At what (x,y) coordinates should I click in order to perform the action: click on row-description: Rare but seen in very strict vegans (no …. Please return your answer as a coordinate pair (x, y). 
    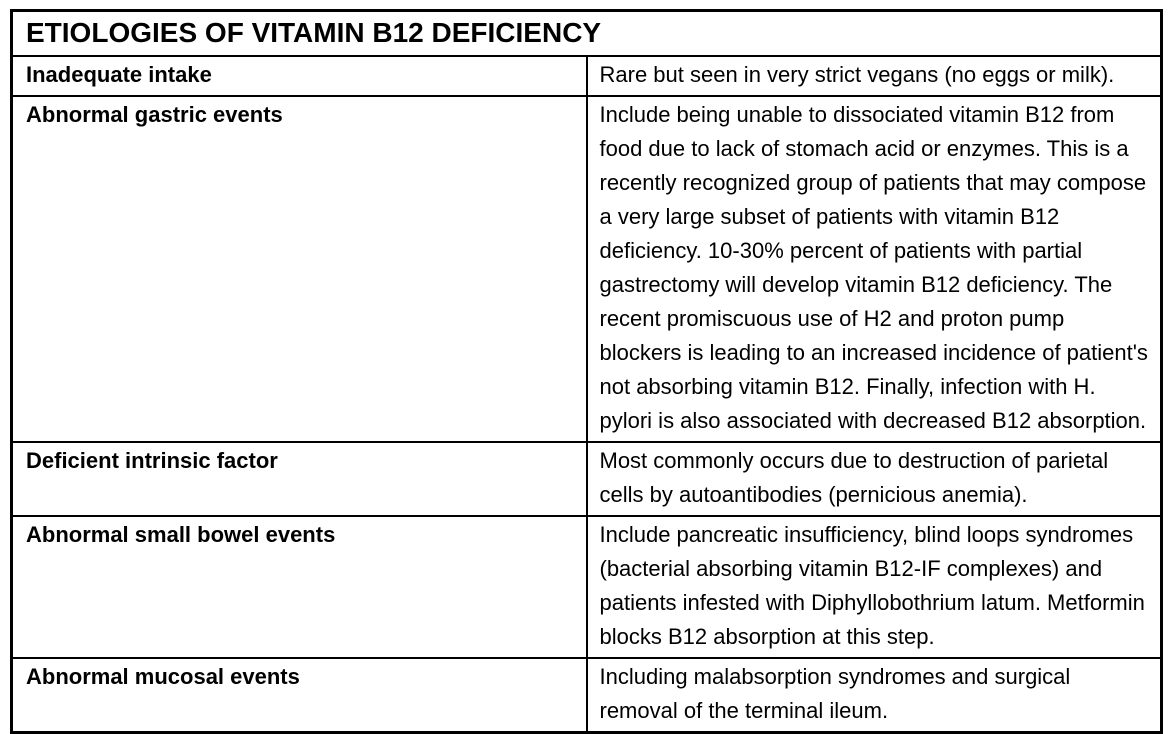
    Looking at the image, I should click on (874, 76).